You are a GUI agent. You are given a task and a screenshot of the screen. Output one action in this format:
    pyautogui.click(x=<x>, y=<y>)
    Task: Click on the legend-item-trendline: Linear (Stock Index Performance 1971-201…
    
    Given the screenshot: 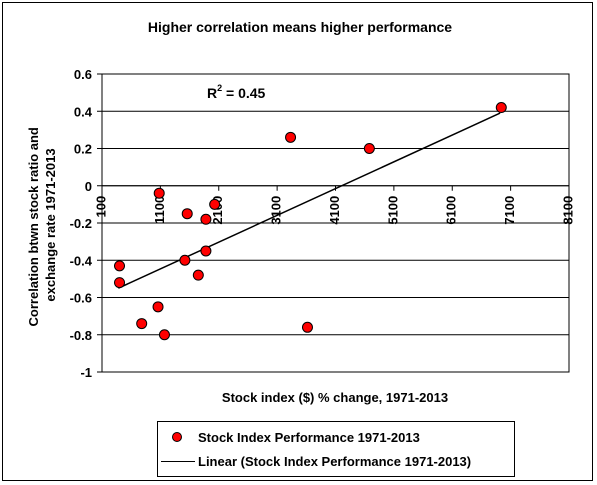 What is the action you would take?
    pyautogui.click(x=314, y=461)
    